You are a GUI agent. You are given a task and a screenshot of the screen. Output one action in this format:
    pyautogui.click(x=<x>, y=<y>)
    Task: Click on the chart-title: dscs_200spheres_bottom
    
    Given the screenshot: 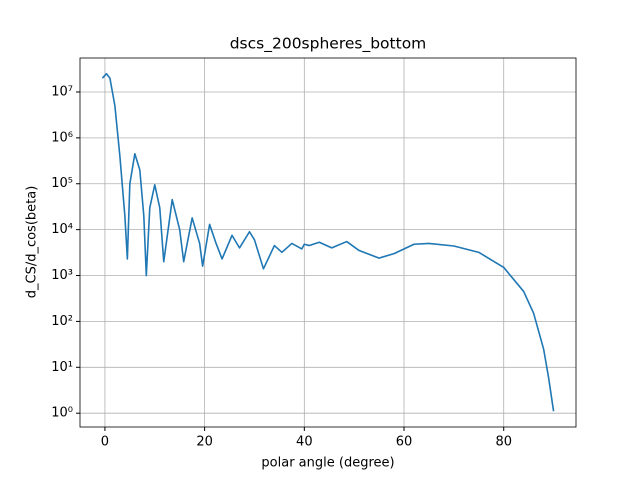 What is the action you would take?
    pyautogui.click(x=328, y=44)
    